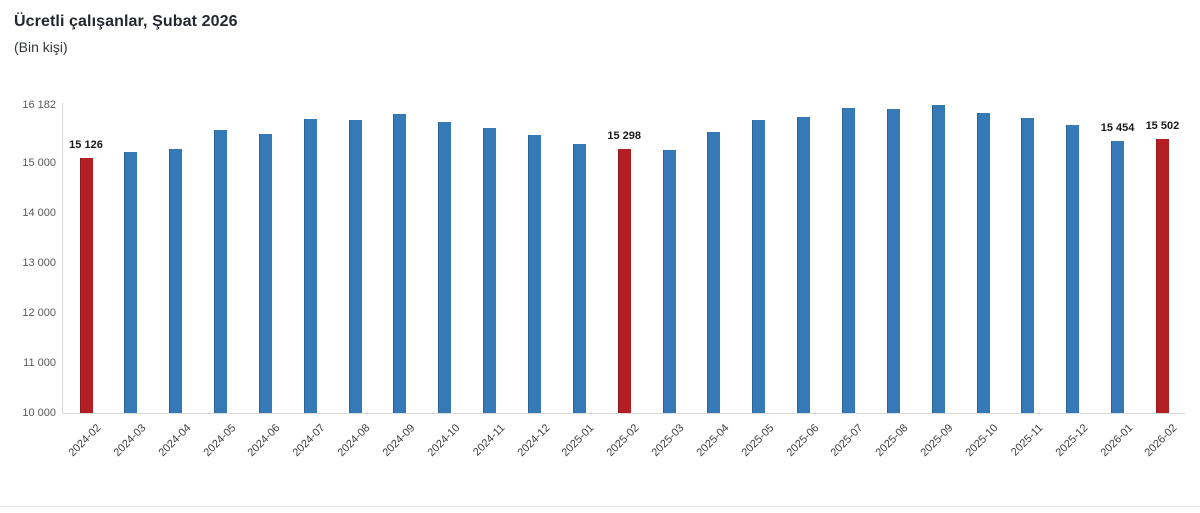  Describe the element at coordinates (578, 441) in the screenshot. I see `x-axis-tick-label-2025-01: 2025-01` at that location.